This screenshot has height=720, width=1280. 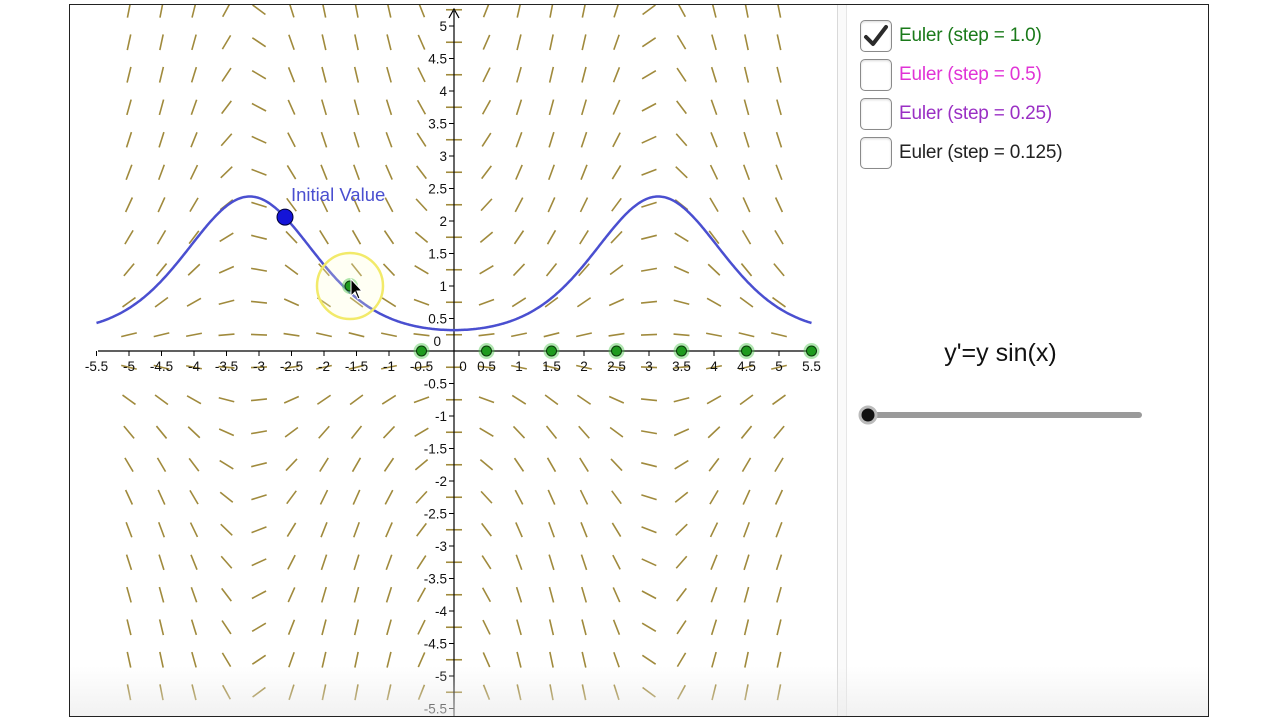 I want to click on euler-checkbox-row-4: Euler (step = 0.125), so click(x=961, y=153).